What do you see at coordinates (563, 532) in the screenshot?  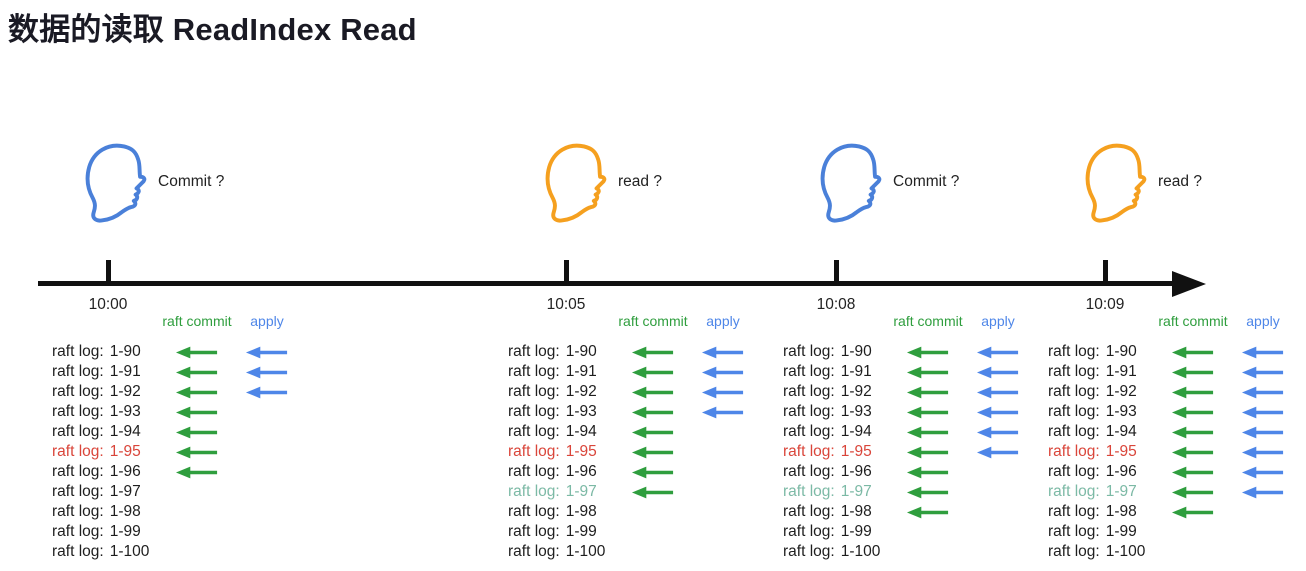 I see `log-entry-text: raft log: 1-99` at bounding box center [563, 532].